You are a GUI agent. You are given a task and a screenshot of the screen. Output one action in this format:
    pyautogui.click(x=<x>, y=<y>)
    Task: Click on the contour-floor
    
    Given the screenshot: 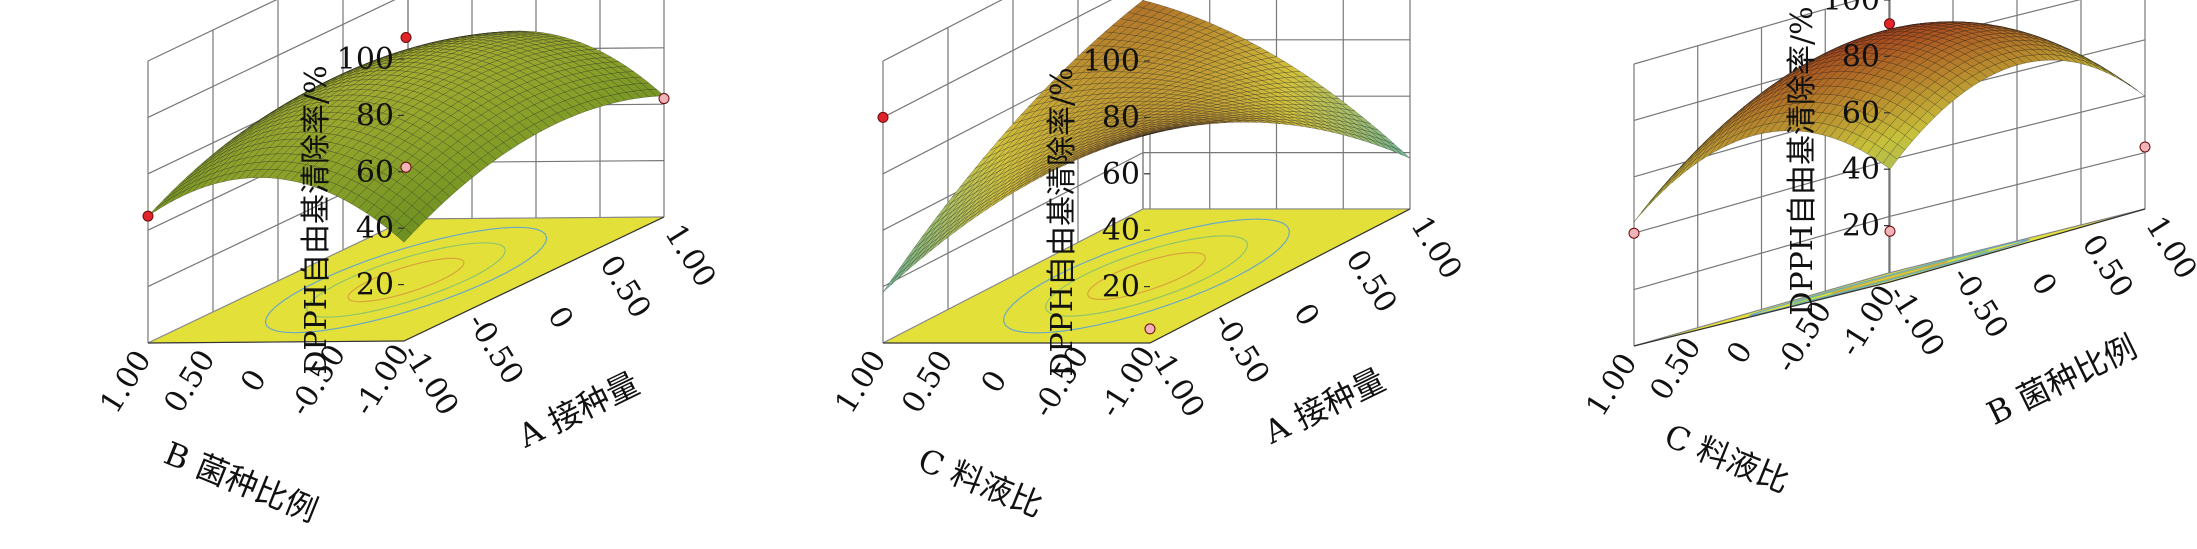 What is the action you would take?
    pyautogui.click(x=1146, y=276)
    